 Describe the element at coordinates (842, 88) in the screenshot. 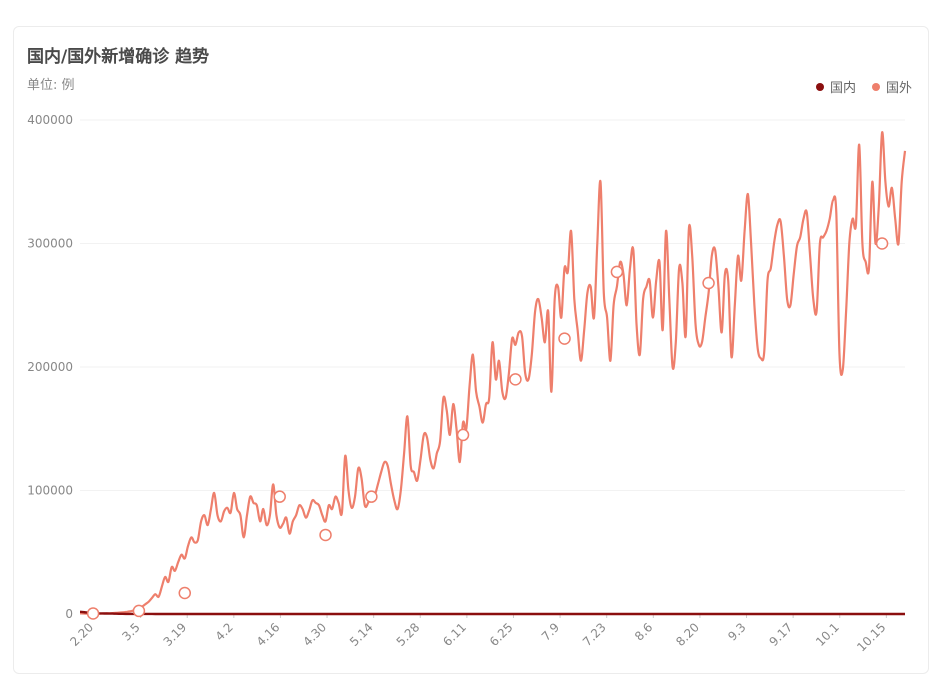

I see `legend-label-domestic: 国内` at that location.